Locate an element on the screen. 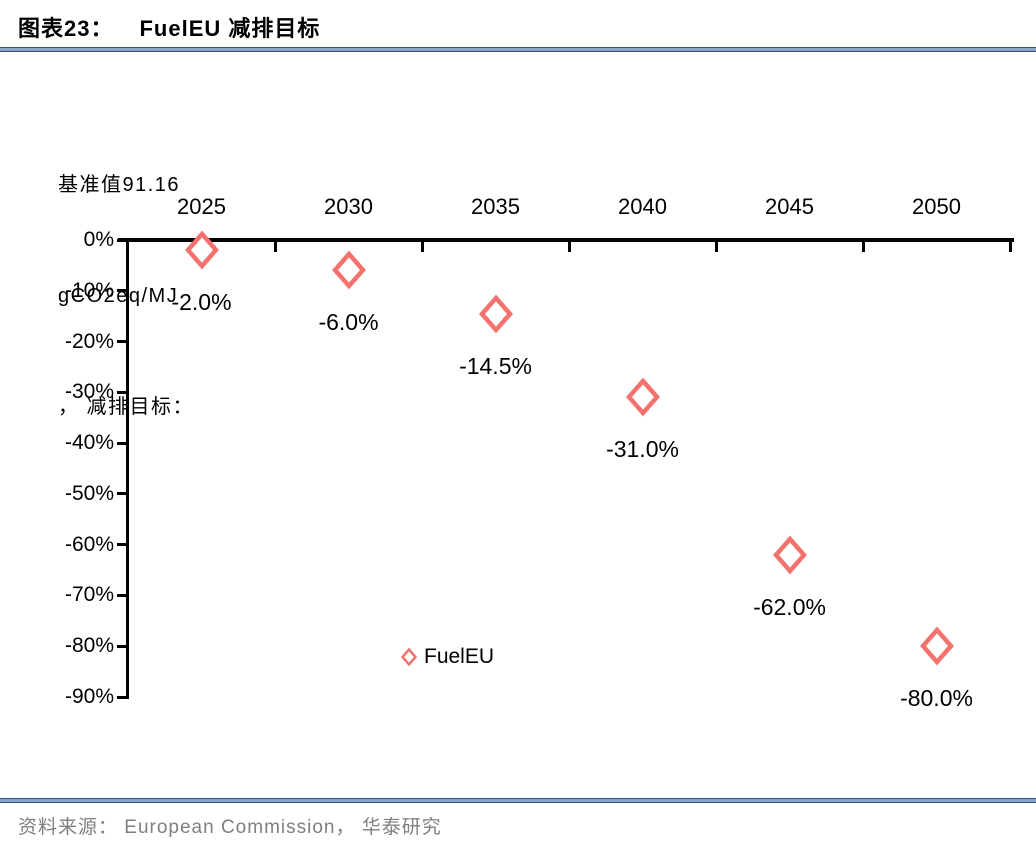 This screenshot has width=1036, height=852. y-axis-tick-label: -70% is located at coordinates (89, 595).